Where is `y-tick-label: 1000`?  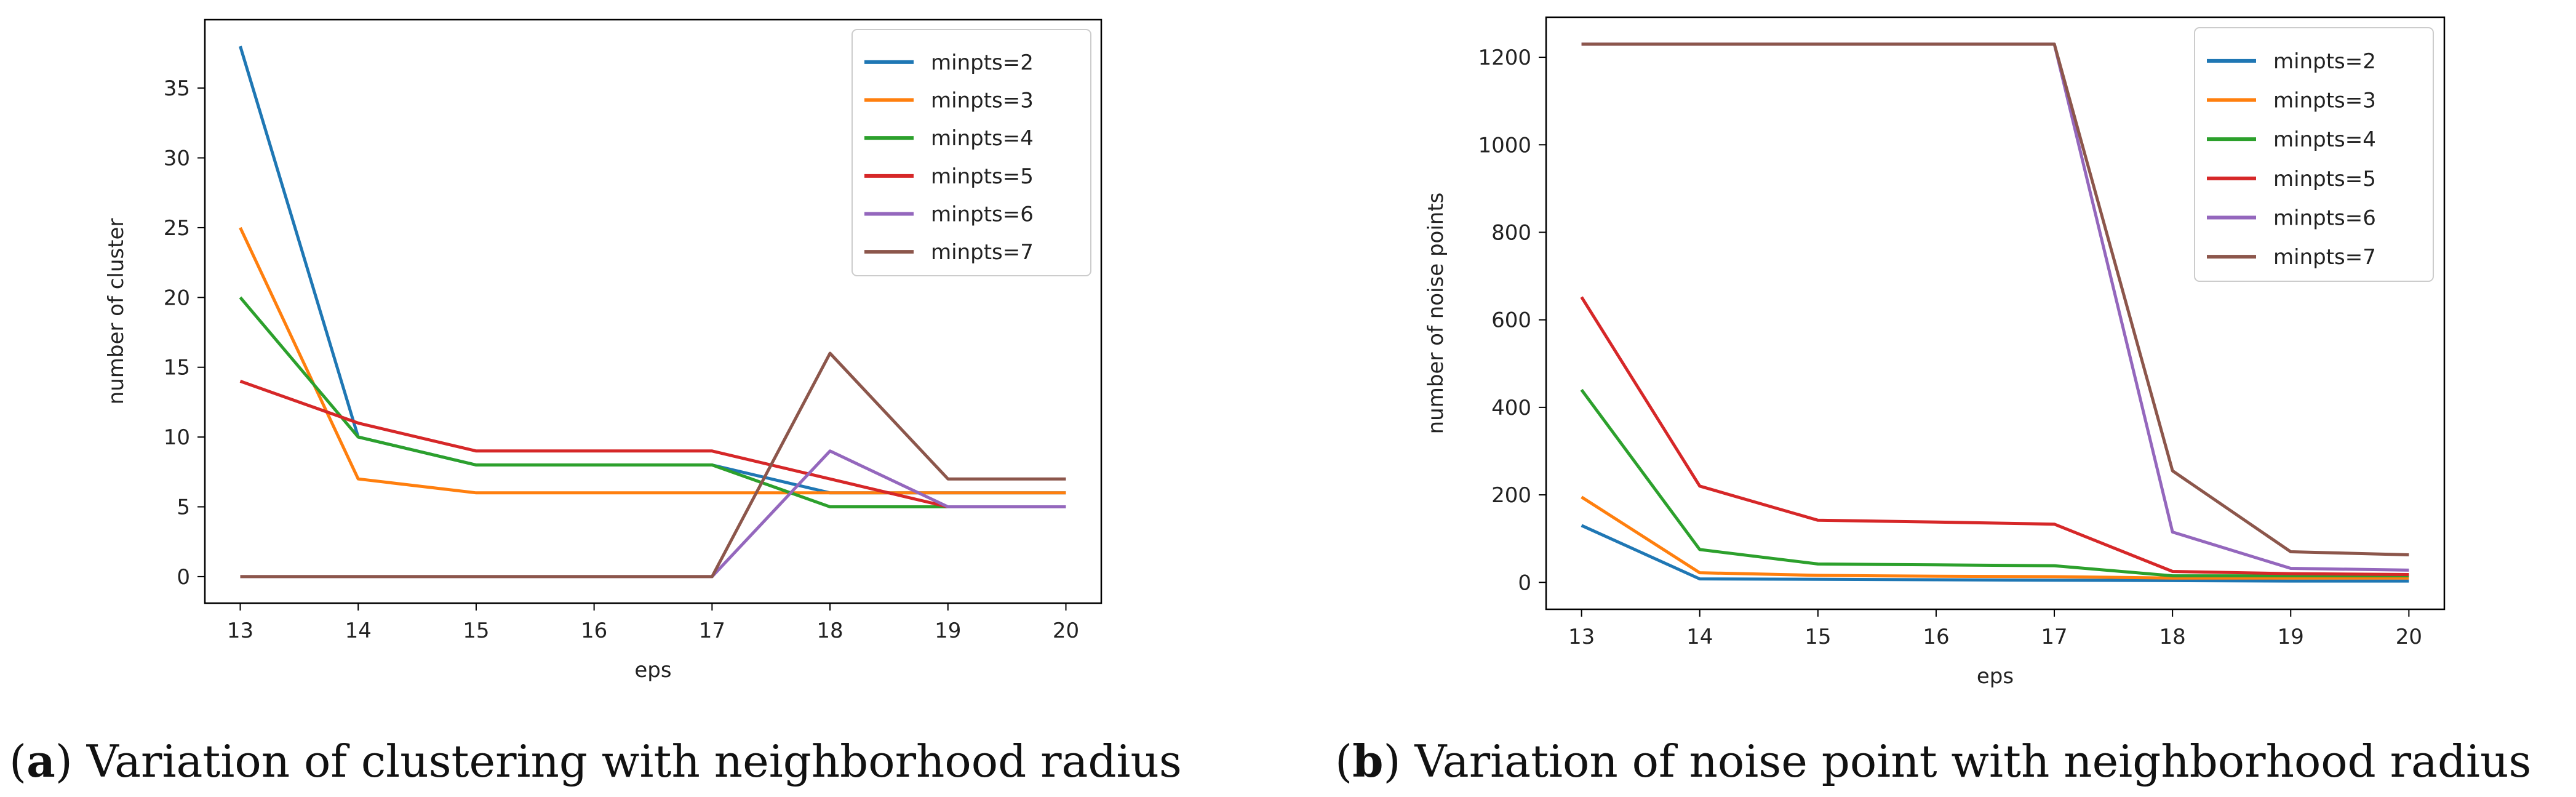
y-tick-label: 1000 is located at coordinates (1504, 145).